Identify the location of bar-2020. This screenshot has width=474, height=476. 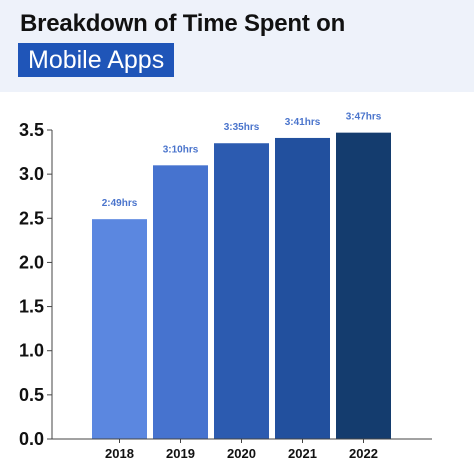
(241, 291).